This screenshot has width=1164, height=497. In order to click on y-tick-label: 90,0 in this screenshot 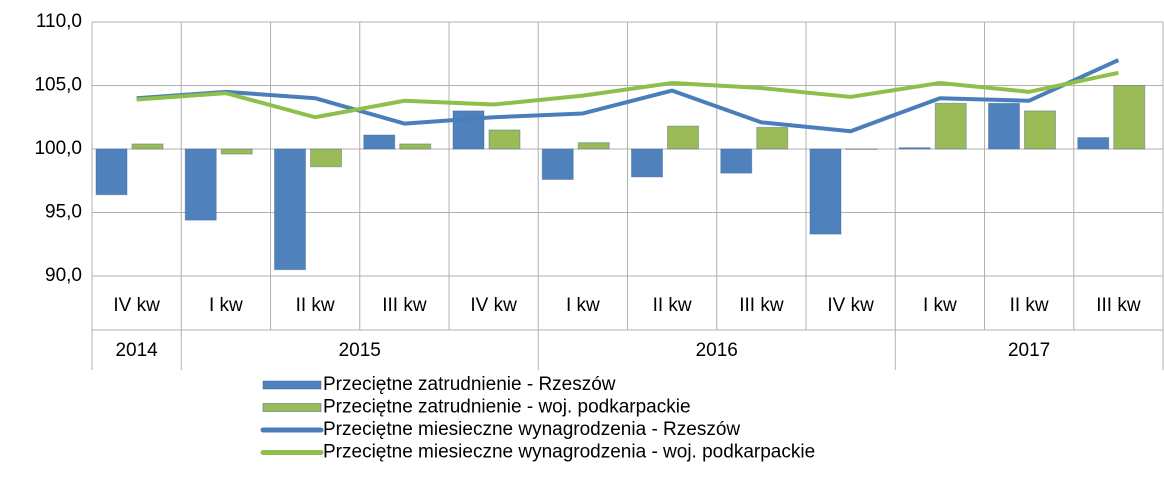, I will do `click(63, 275)`.